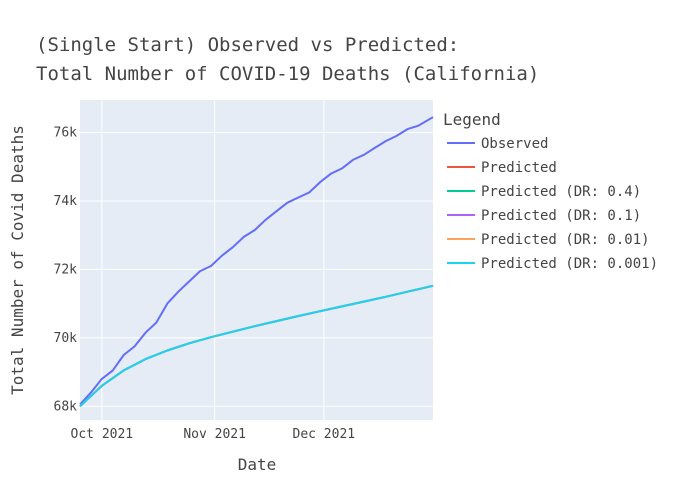 This screenshot has width=700, height=500. Describe the element at coordinates (66, 201) in the screenshot. I see `y-tick-label: 74k` at that location.